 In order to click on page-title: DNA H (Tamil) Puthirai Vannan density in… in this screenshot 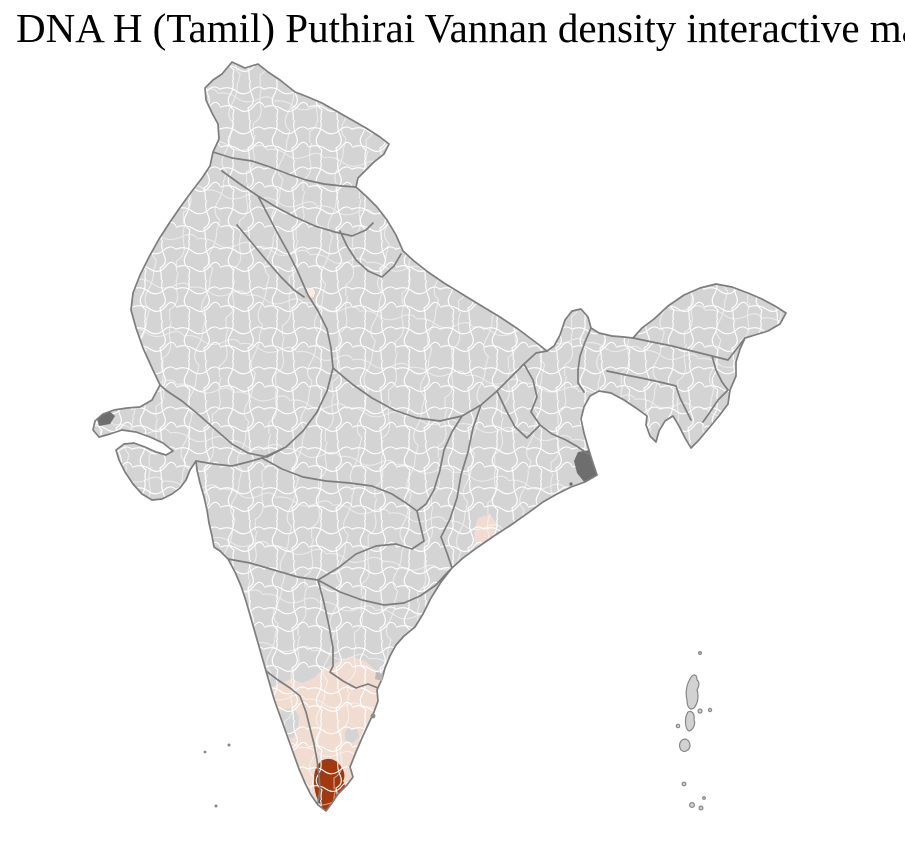, I will do `click(460, 28)`.